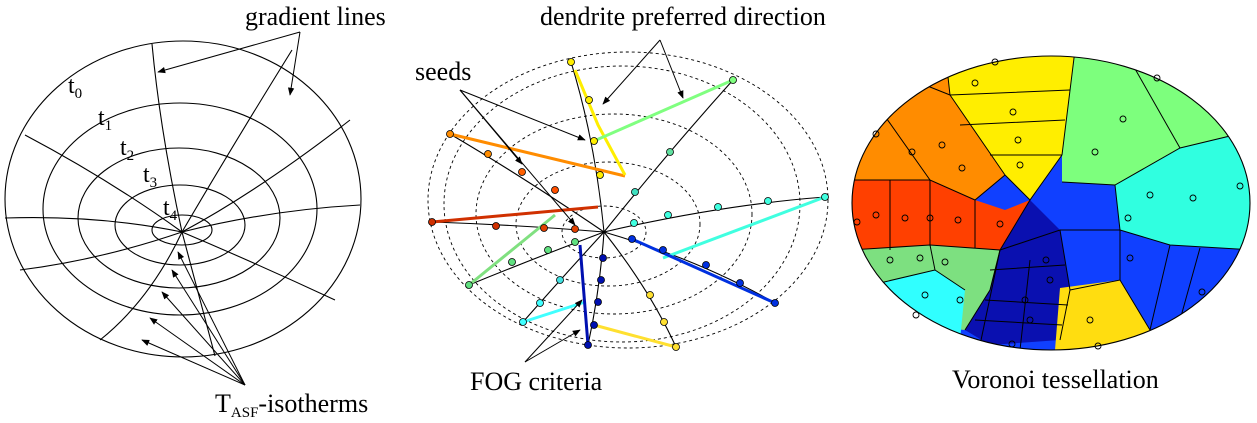 This screenshot has height=423, width=1257. Describe the element at coordinates (75, 87) in the screenshot. I see `isotherm-label: t0` at that location.